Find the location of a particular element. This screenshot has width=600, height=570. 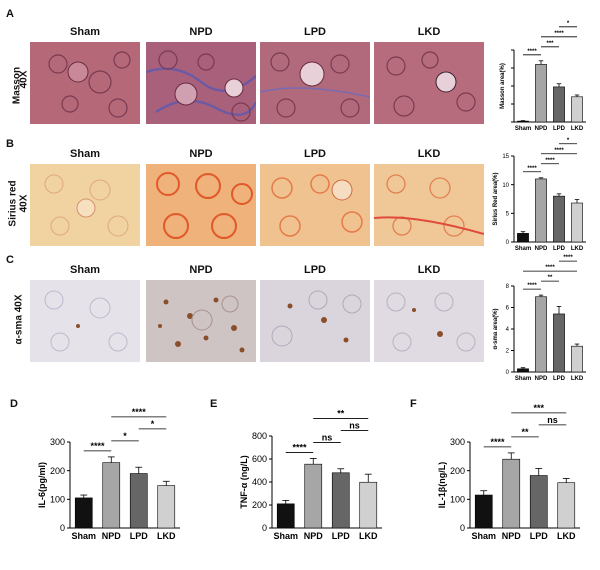

bar-e-sham is located at coordinates (285, 516).